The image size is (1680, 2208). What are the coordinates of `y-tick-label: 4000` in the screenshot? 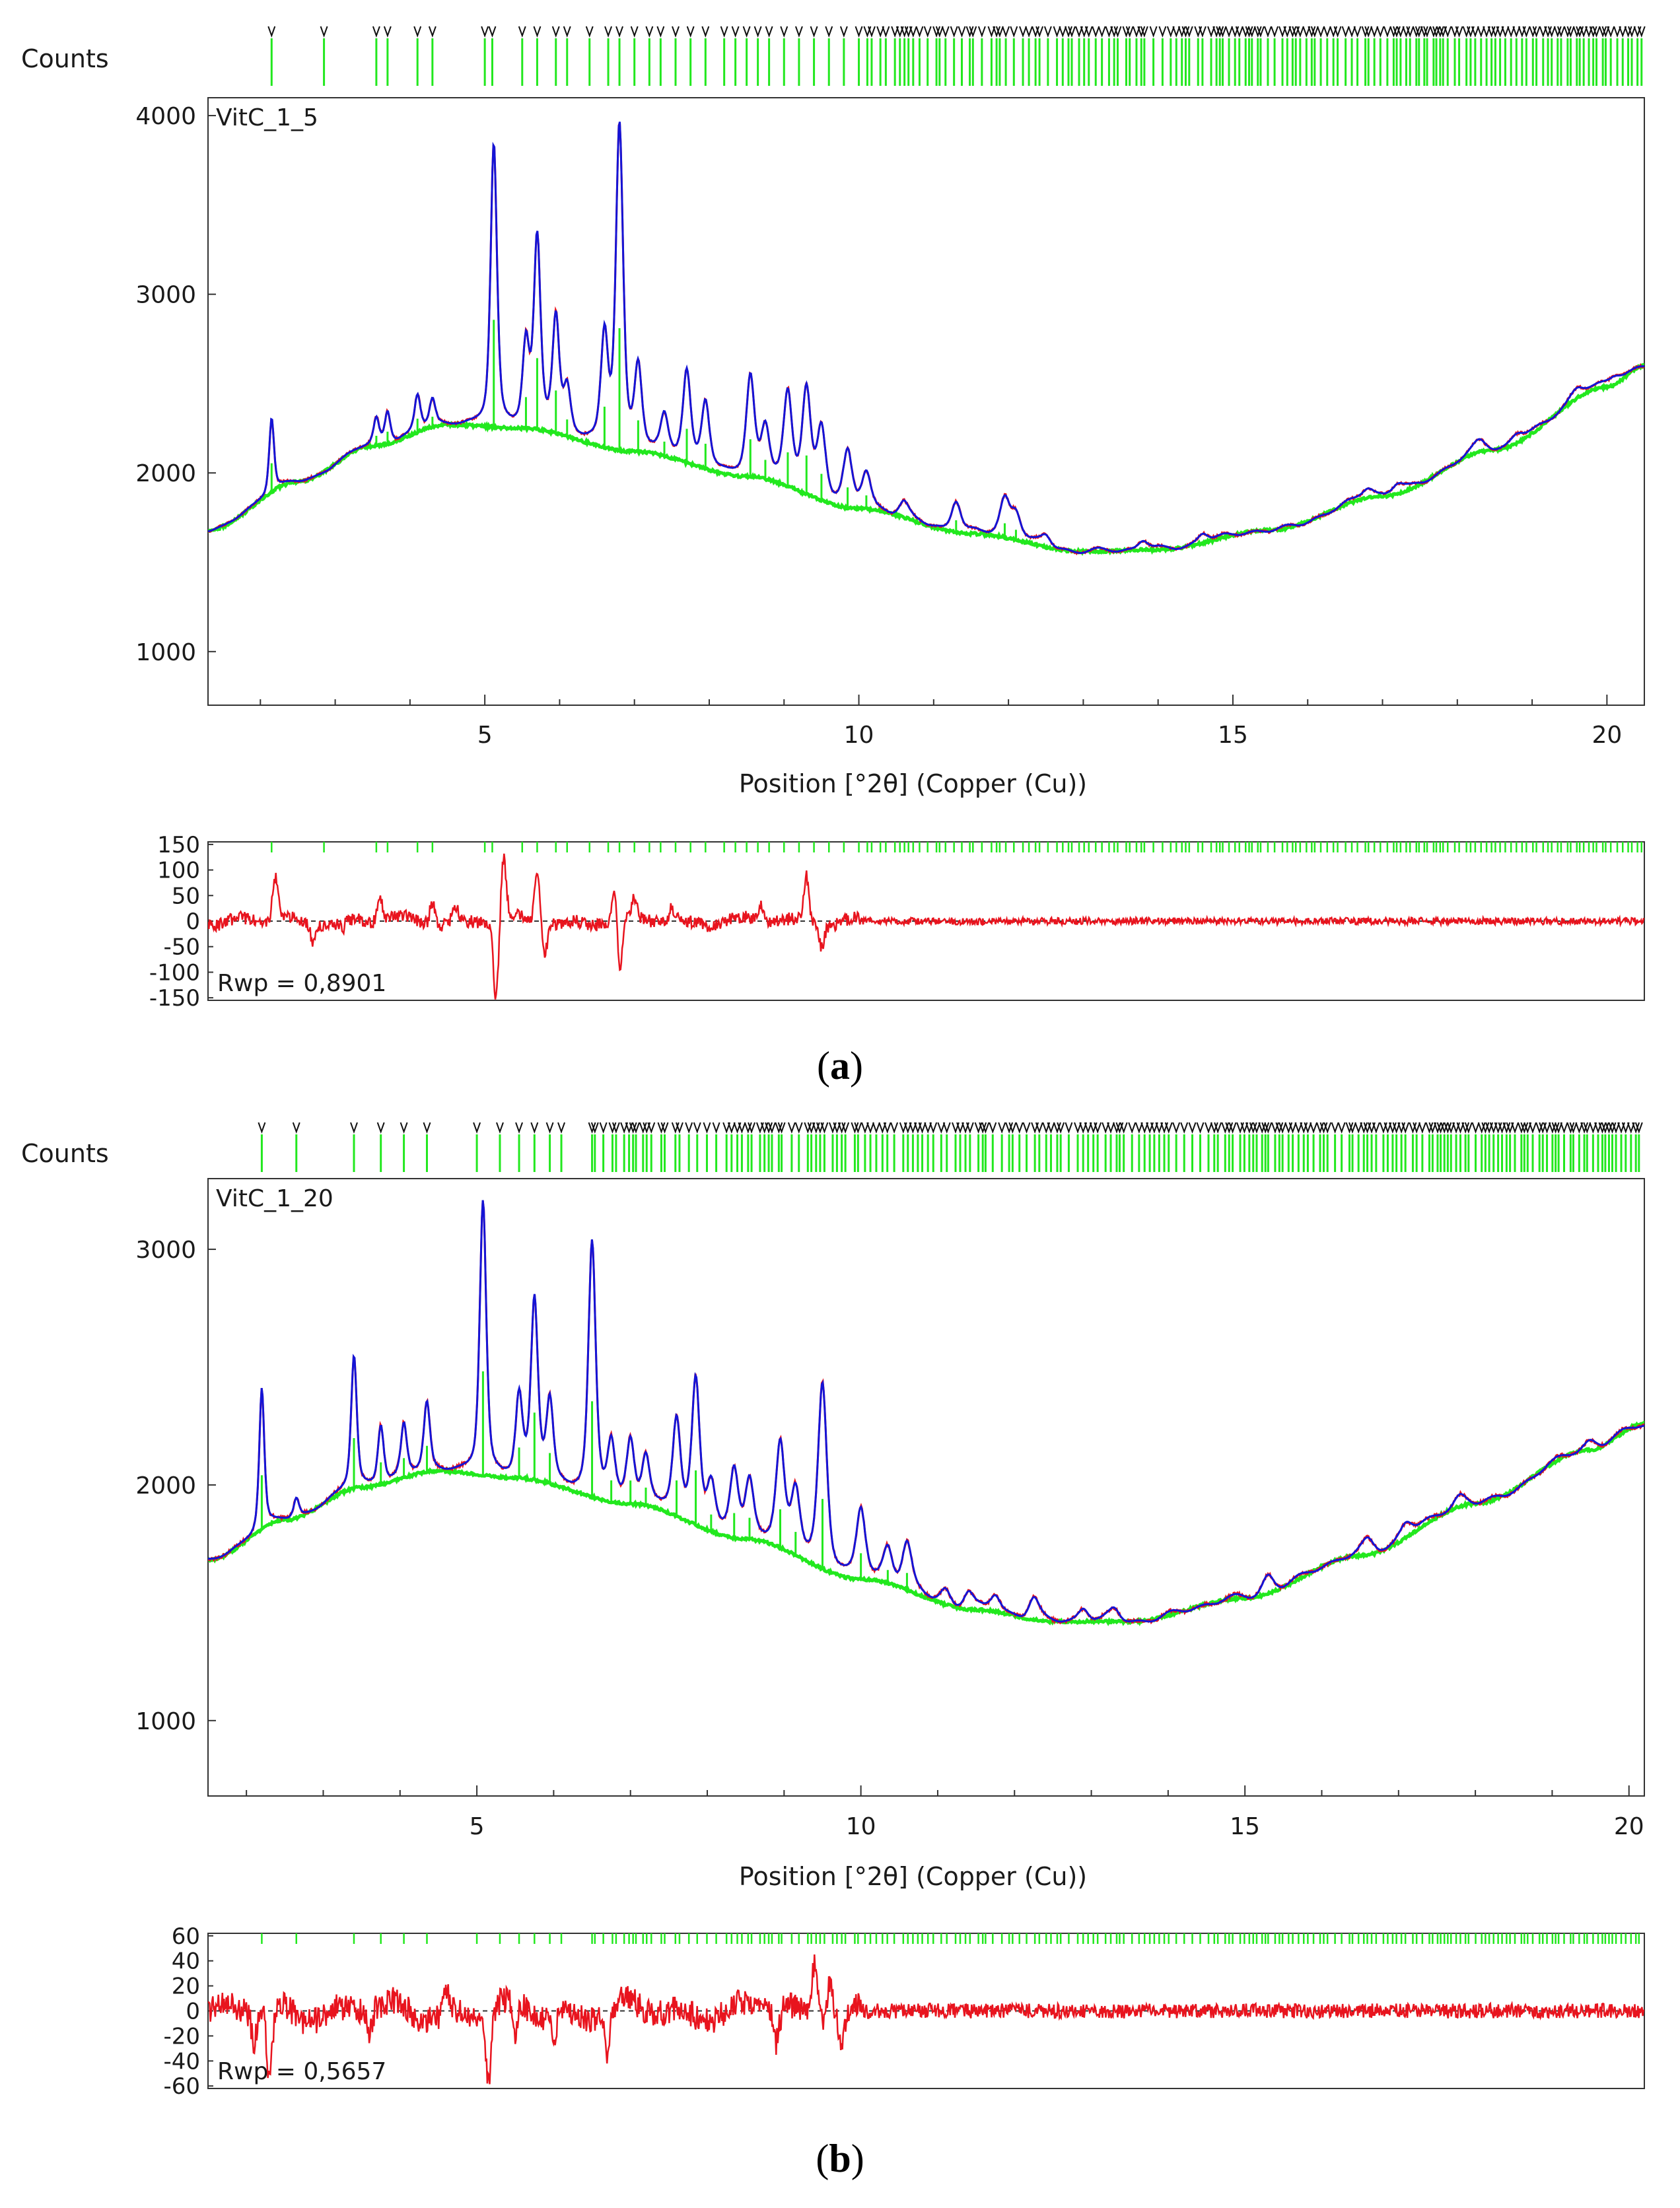 It's located at (165, 117).